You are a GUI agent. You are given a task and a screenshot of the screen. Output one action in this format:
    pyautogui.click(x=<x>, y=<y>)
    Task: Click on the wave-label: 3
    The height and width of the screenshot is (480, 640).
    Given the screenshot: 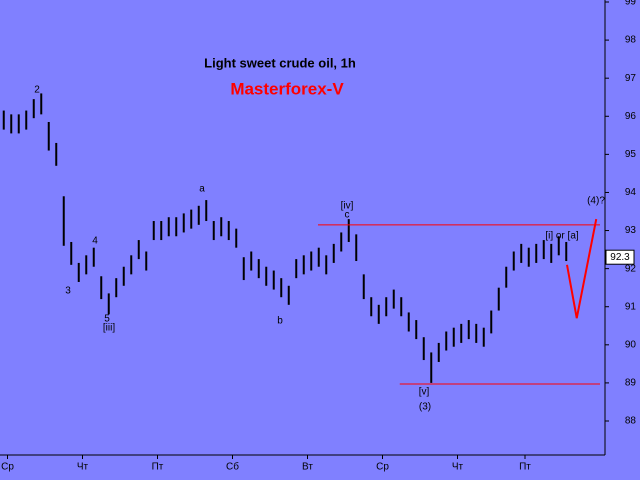 What is the action you would take?
    pyautogui.click(x=68, y=291)
    